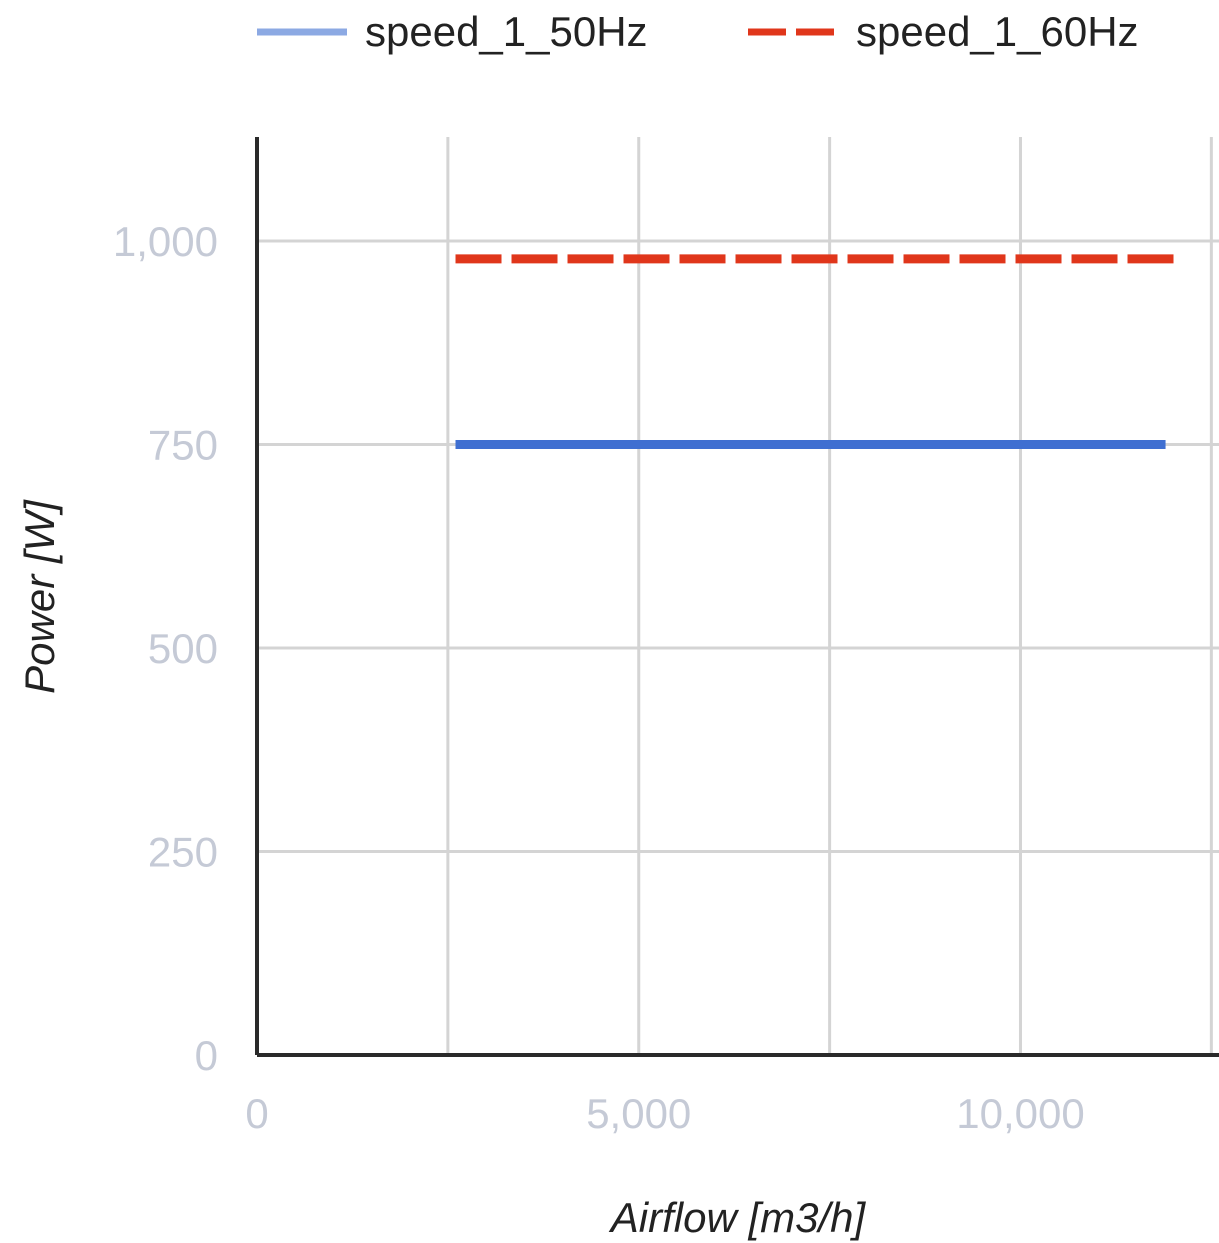 The image size is (1219, 1243). Describe the element at coordinates (183, 852) in the screenshot. I see `y-tick-label-1: 250` at that location.